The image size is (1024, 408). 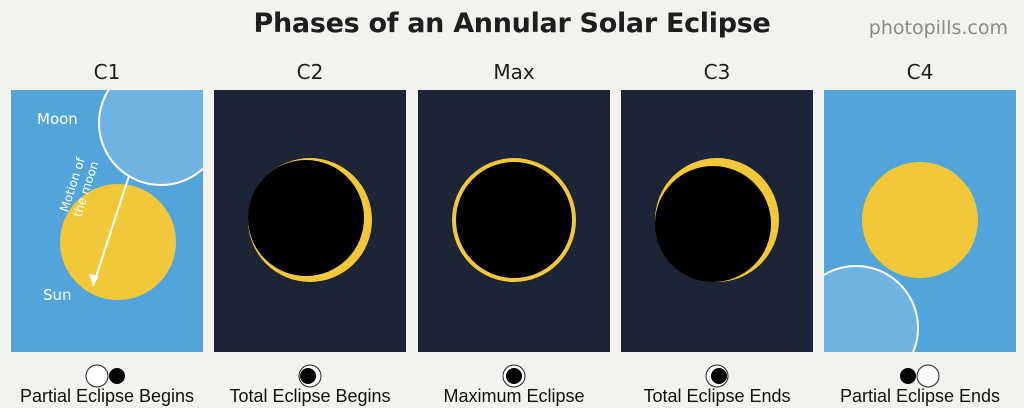 I want to click on phase-icon-c2, so click(x=310, y=376).